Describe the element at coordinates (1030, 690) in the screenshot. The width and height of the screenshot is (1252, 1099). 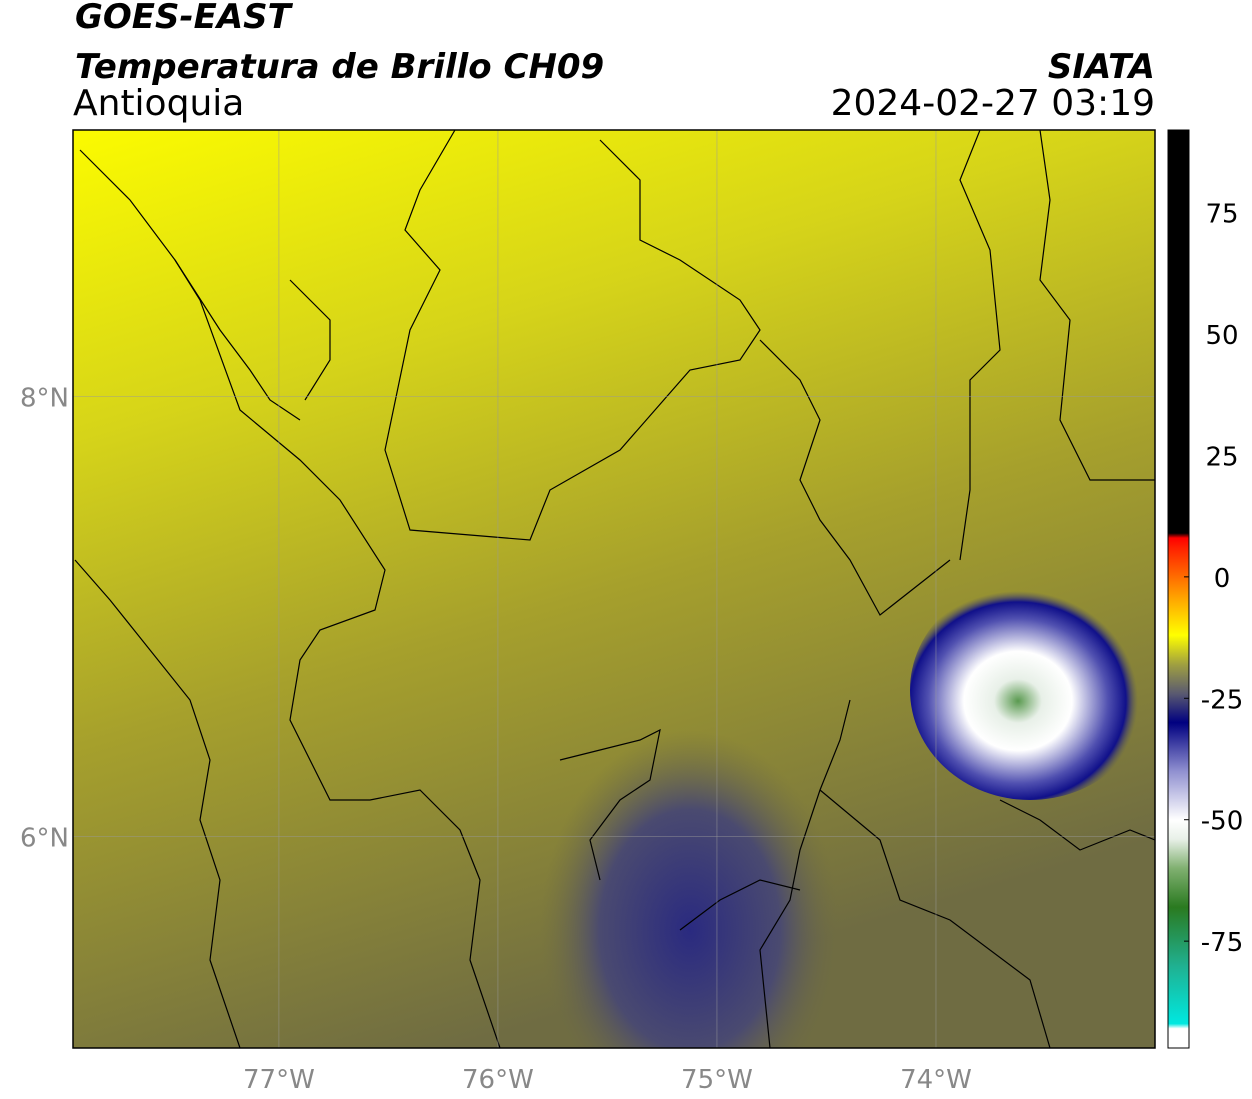
I see `storm-cloud` at that location.